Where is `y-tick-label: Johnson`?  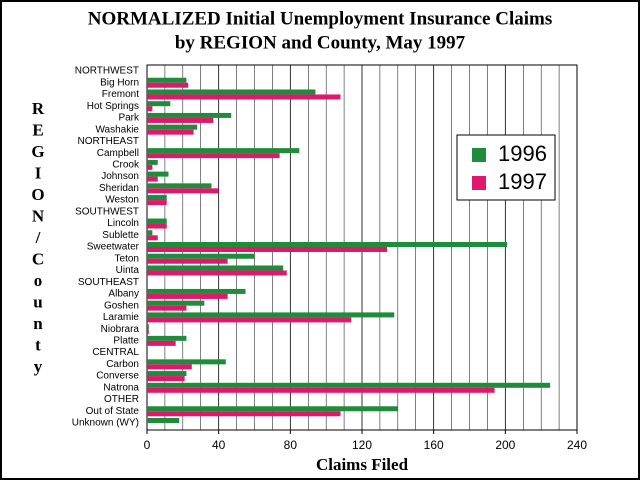 y-tick-label: Johnson is located at coordinates (120, 176).